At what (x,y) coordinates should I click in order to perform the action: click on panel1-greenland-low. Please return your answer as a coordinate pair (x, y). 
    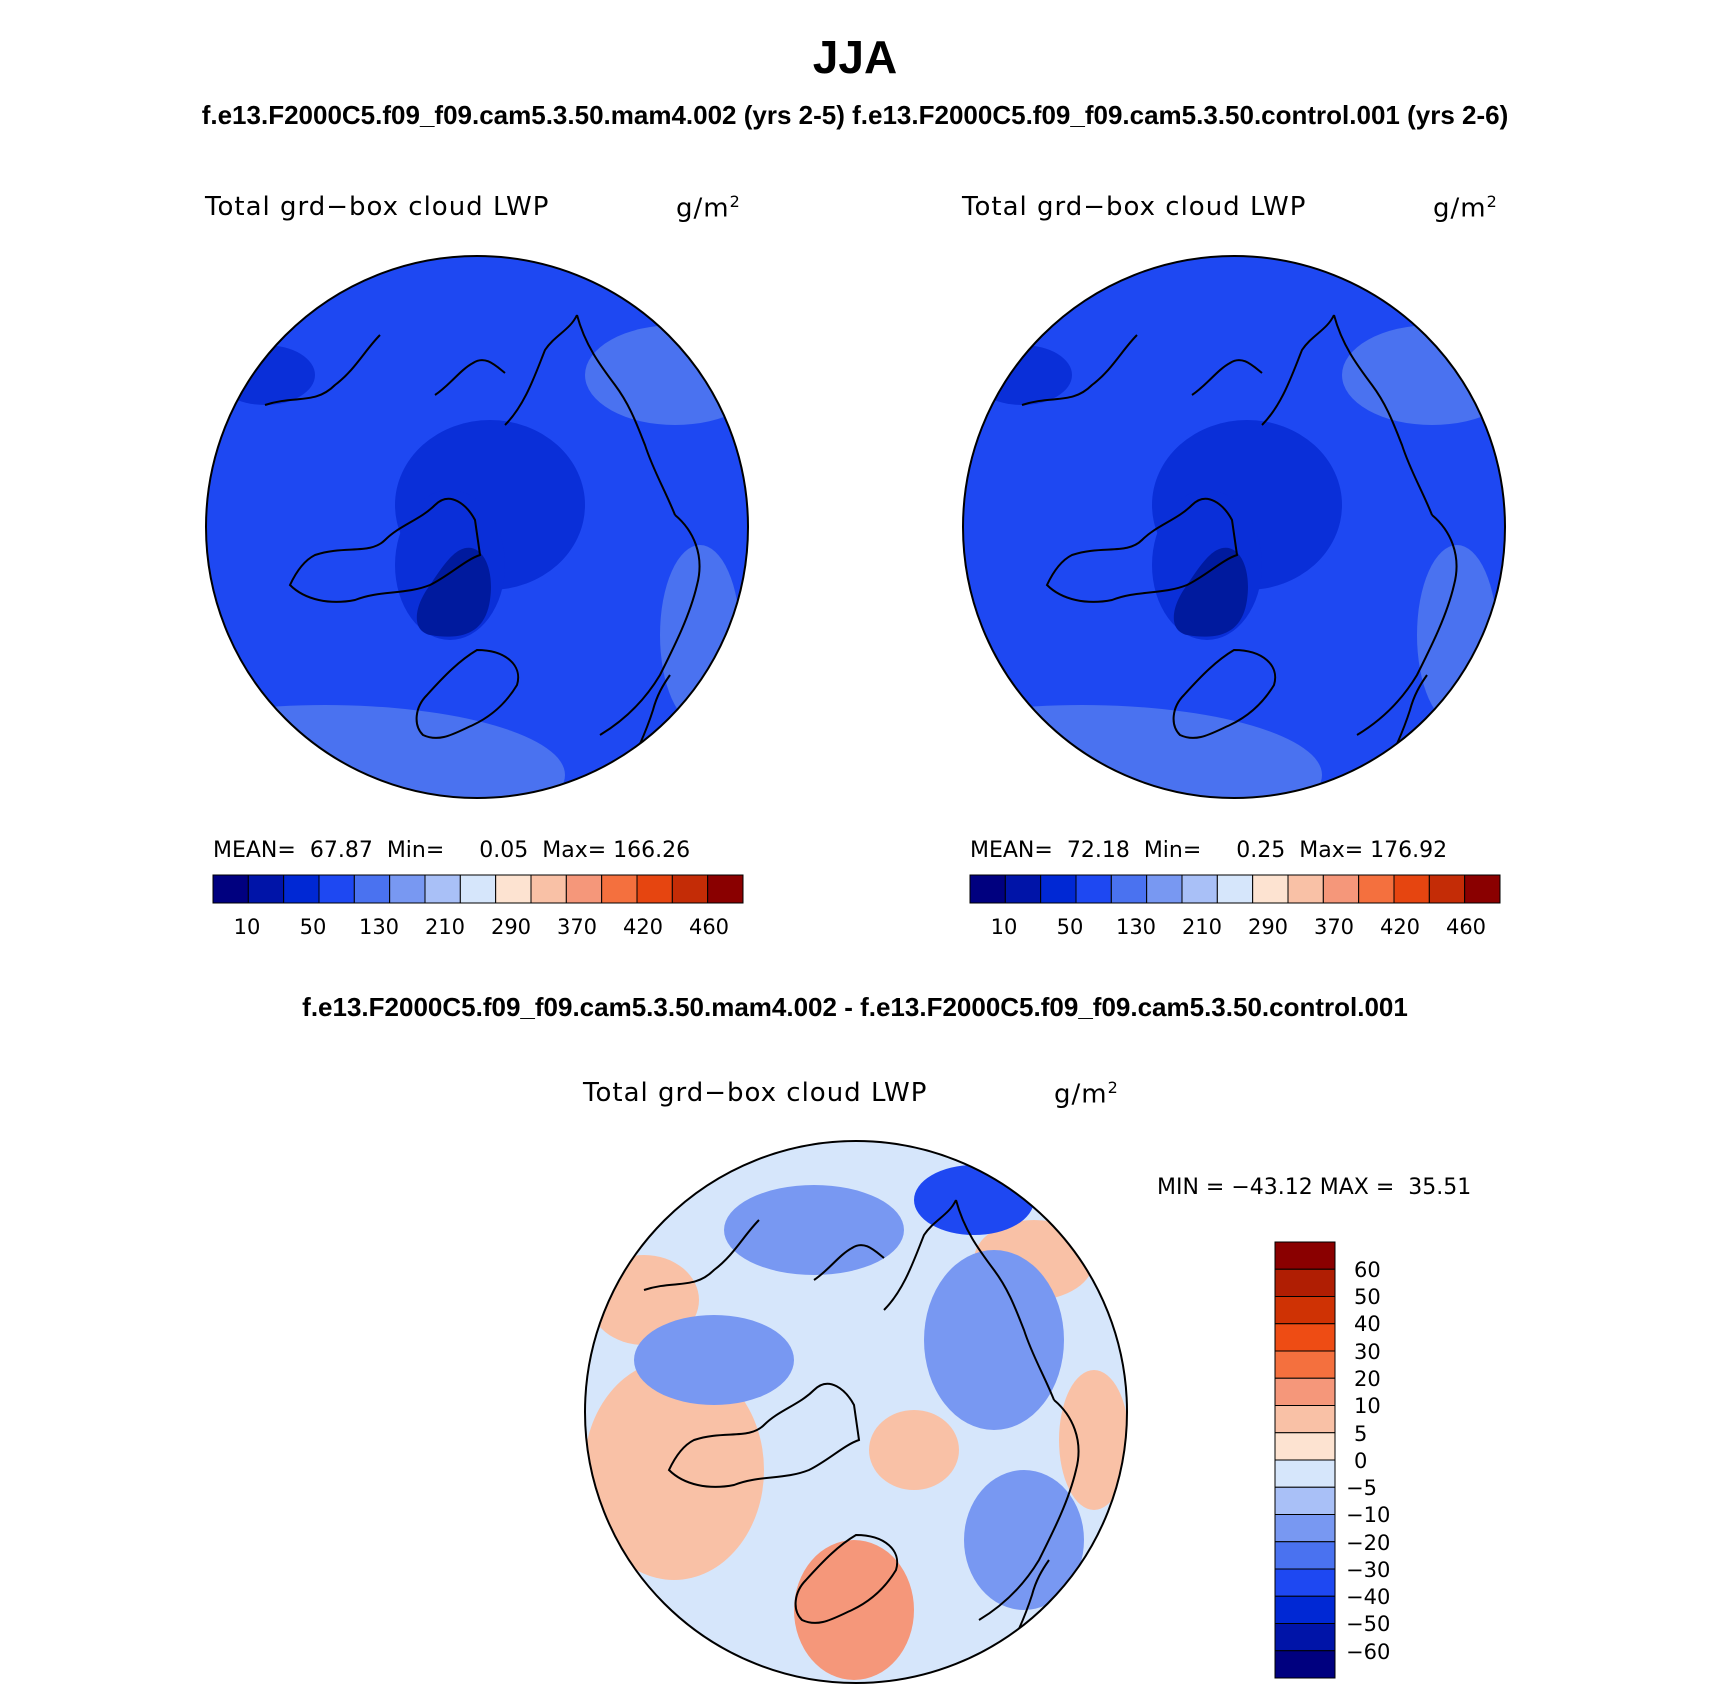
    Looking at the image, I should click on (453, 592).